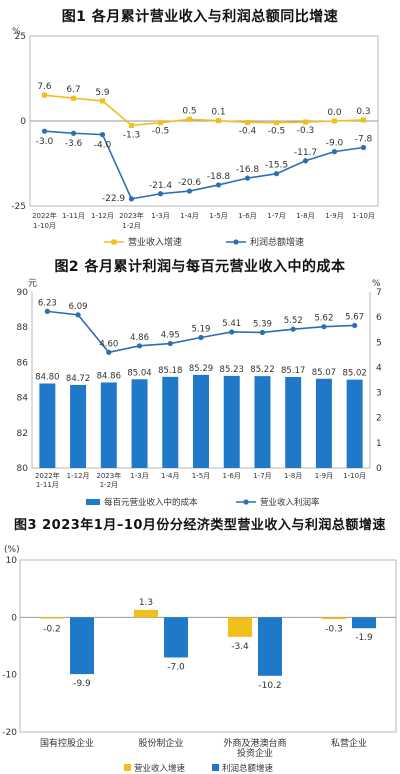 The height and width of the screenshot is (774, 400). I want to click on y-axis-unit: %, so click(16, 32).